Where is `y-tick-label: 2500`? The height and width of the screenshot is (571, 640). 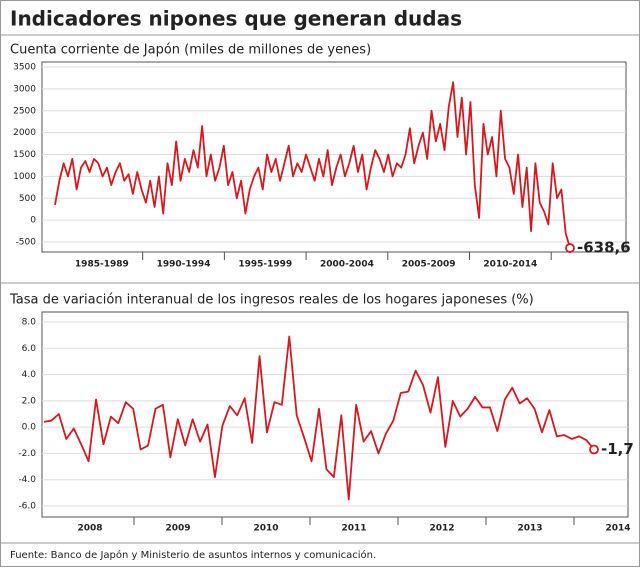 y-tick-label: 2500 is located at coordinates (24, 111).